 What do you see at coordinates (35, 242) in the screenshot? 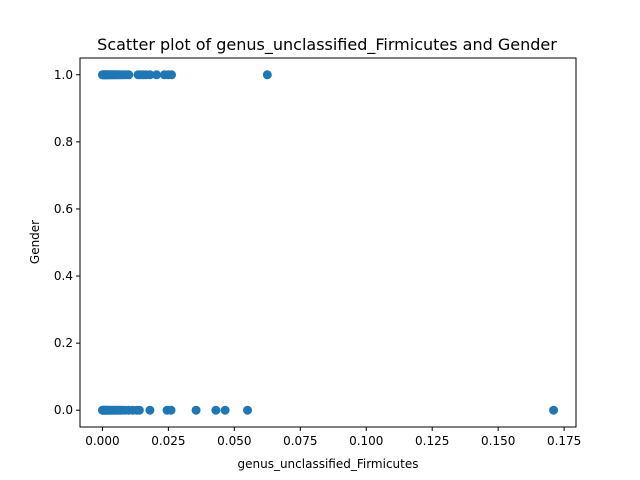
I see `y-axis-label: Gender` at bounding box center [35, 242].